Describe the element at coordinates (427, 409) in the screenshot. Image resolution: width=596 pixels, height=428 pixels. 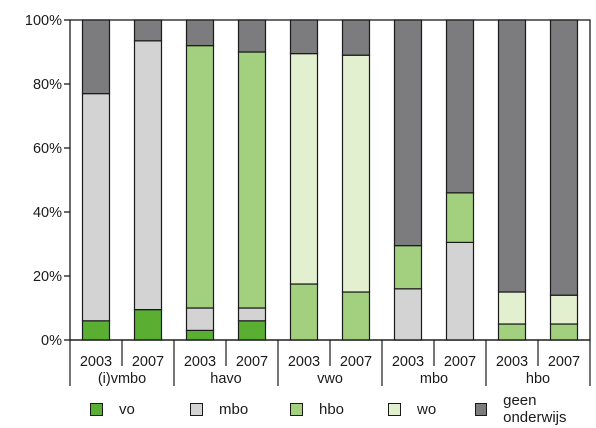
I see `legend-label: wo` at that location.